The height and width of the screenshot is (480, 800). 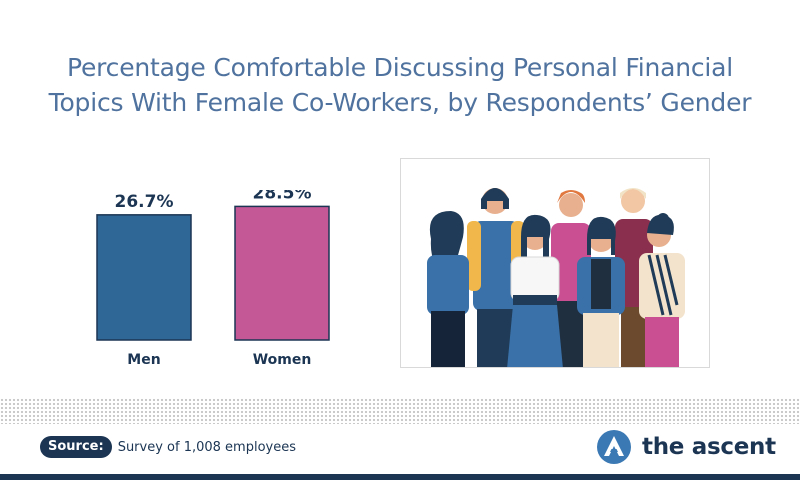 I want to click on brand-logo: the ascent, so click(x=686, y=447).